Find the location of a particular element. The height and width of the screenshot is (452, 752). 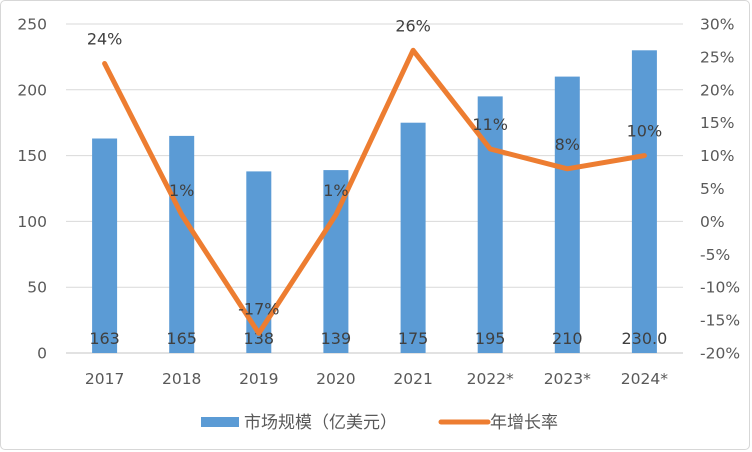

x-axis-label: 2022* is located at coordinates (490, 379).